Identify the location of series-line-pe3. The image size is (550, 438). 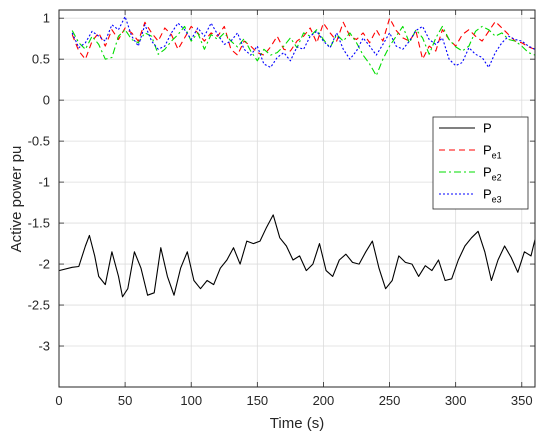
(303, 42).